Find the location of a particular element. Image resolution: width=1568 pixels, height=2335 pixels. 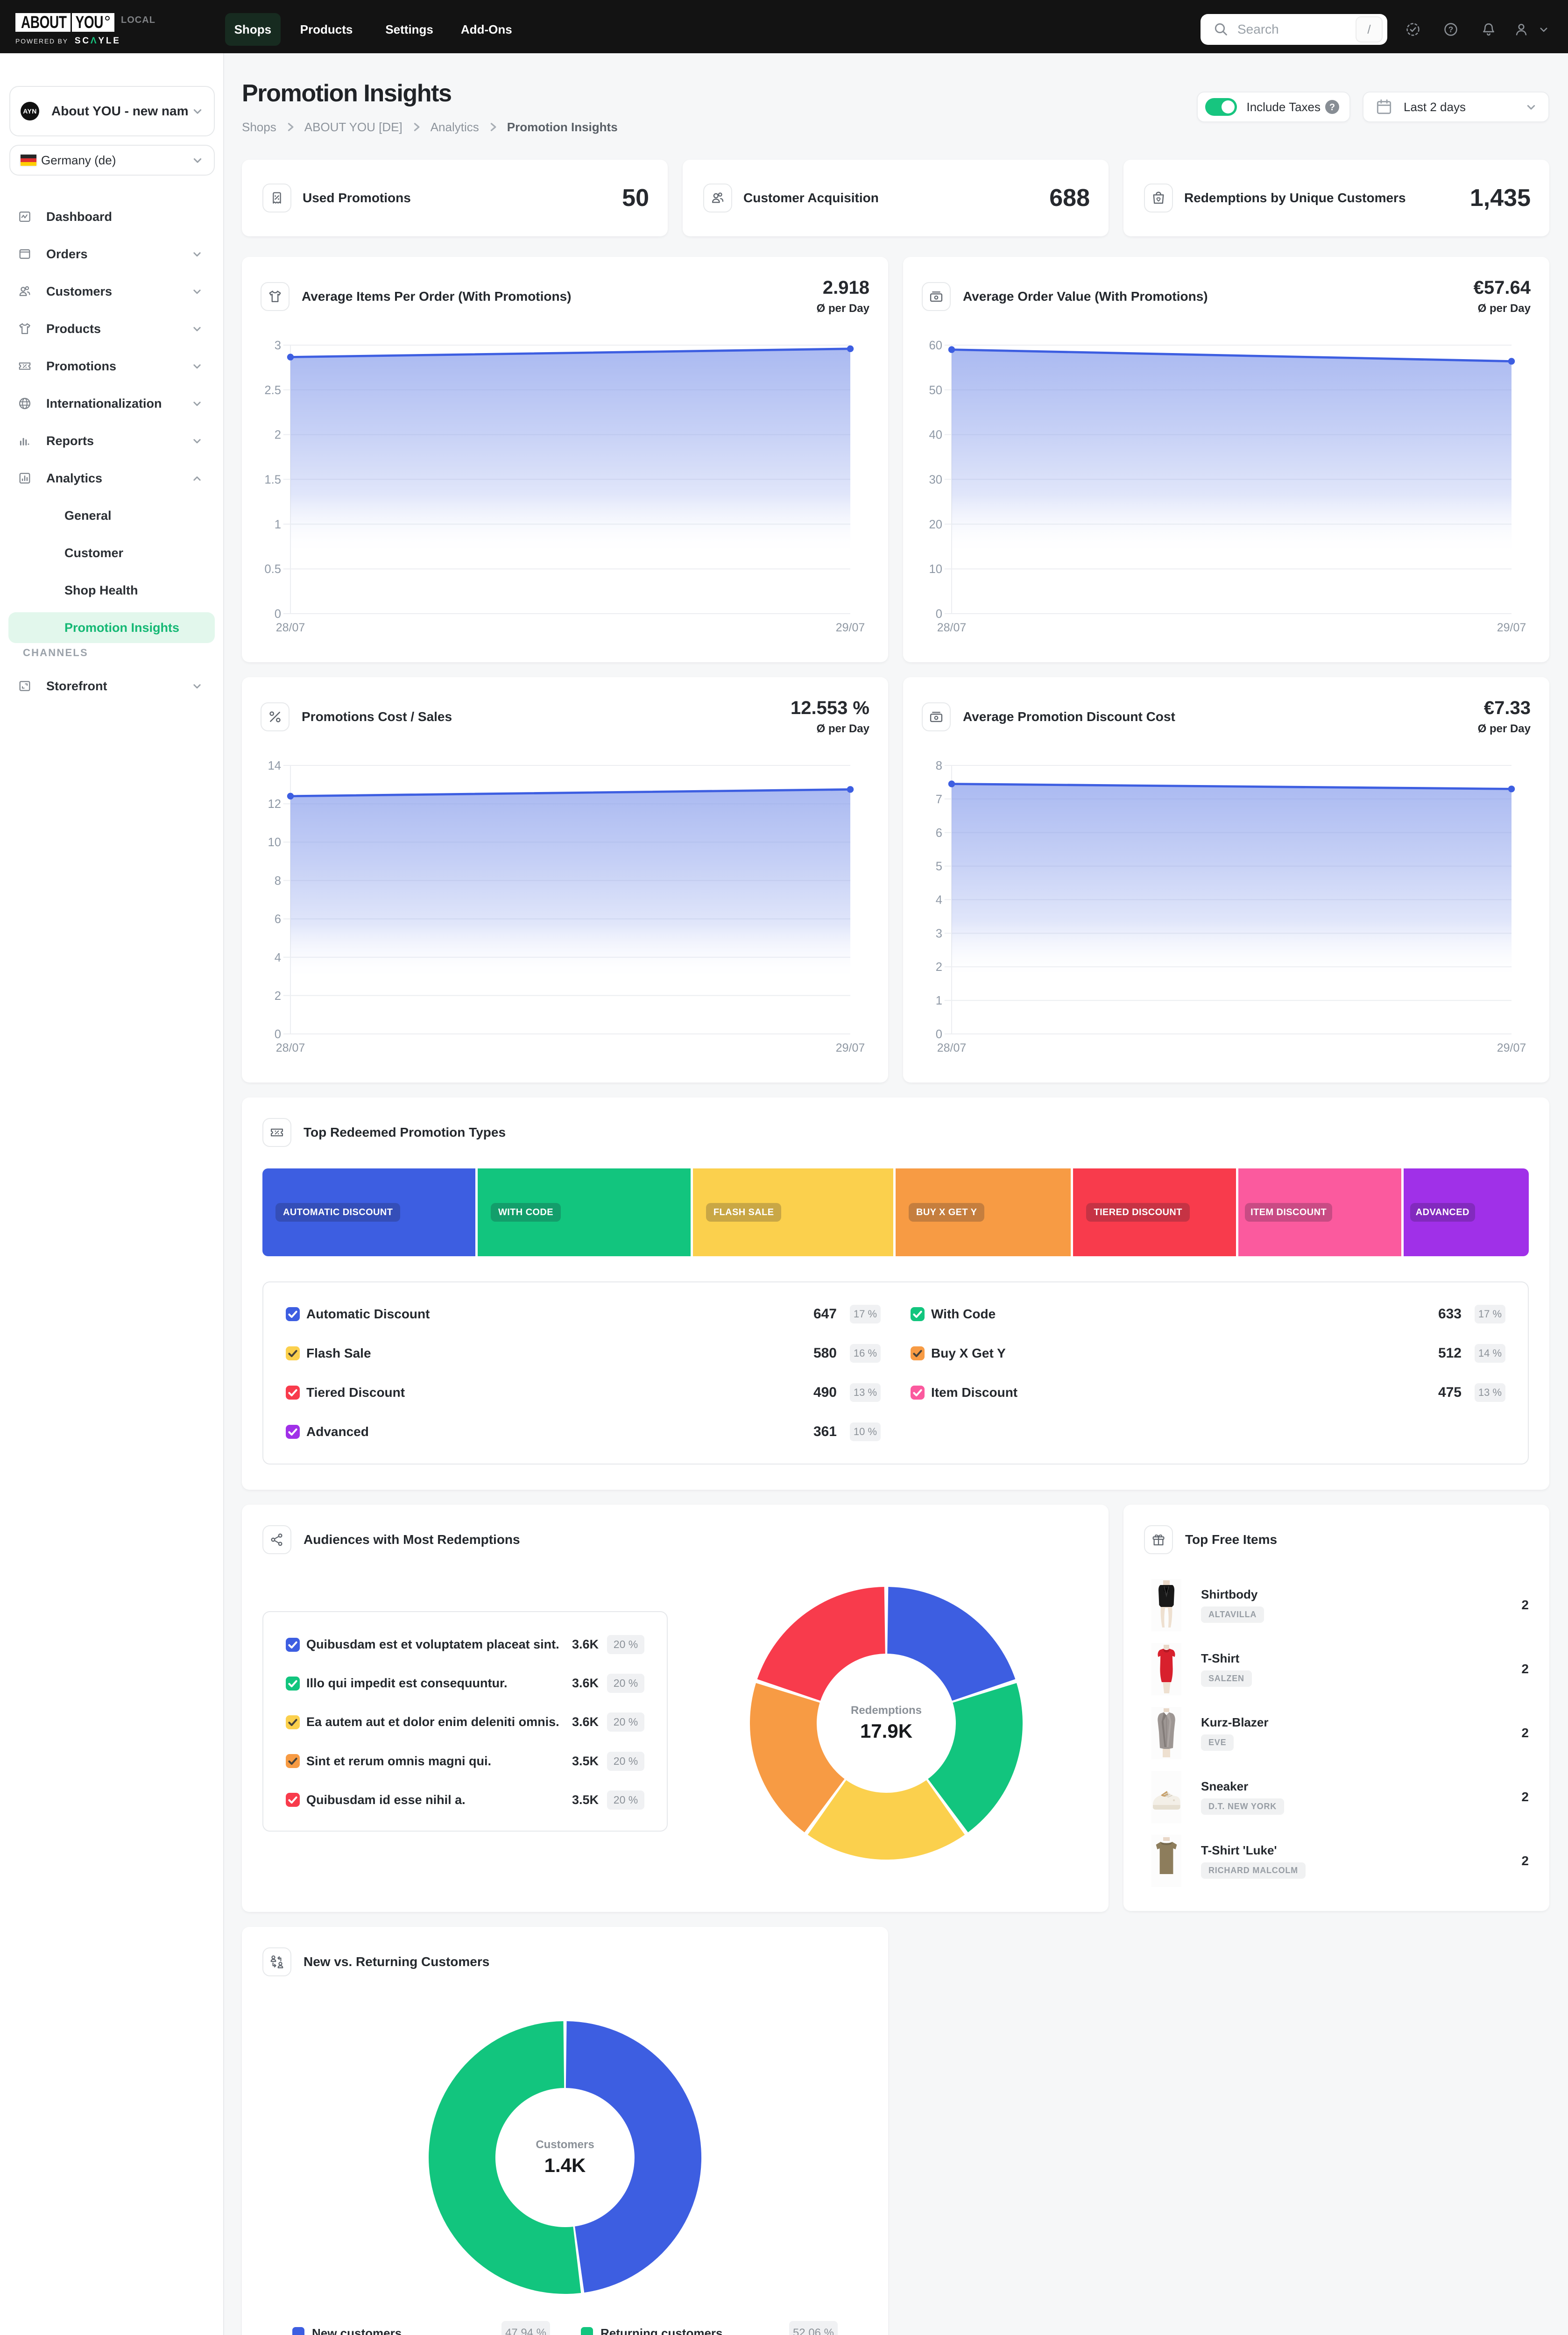

svg-text: 40 is located at coordinates (935, 435).